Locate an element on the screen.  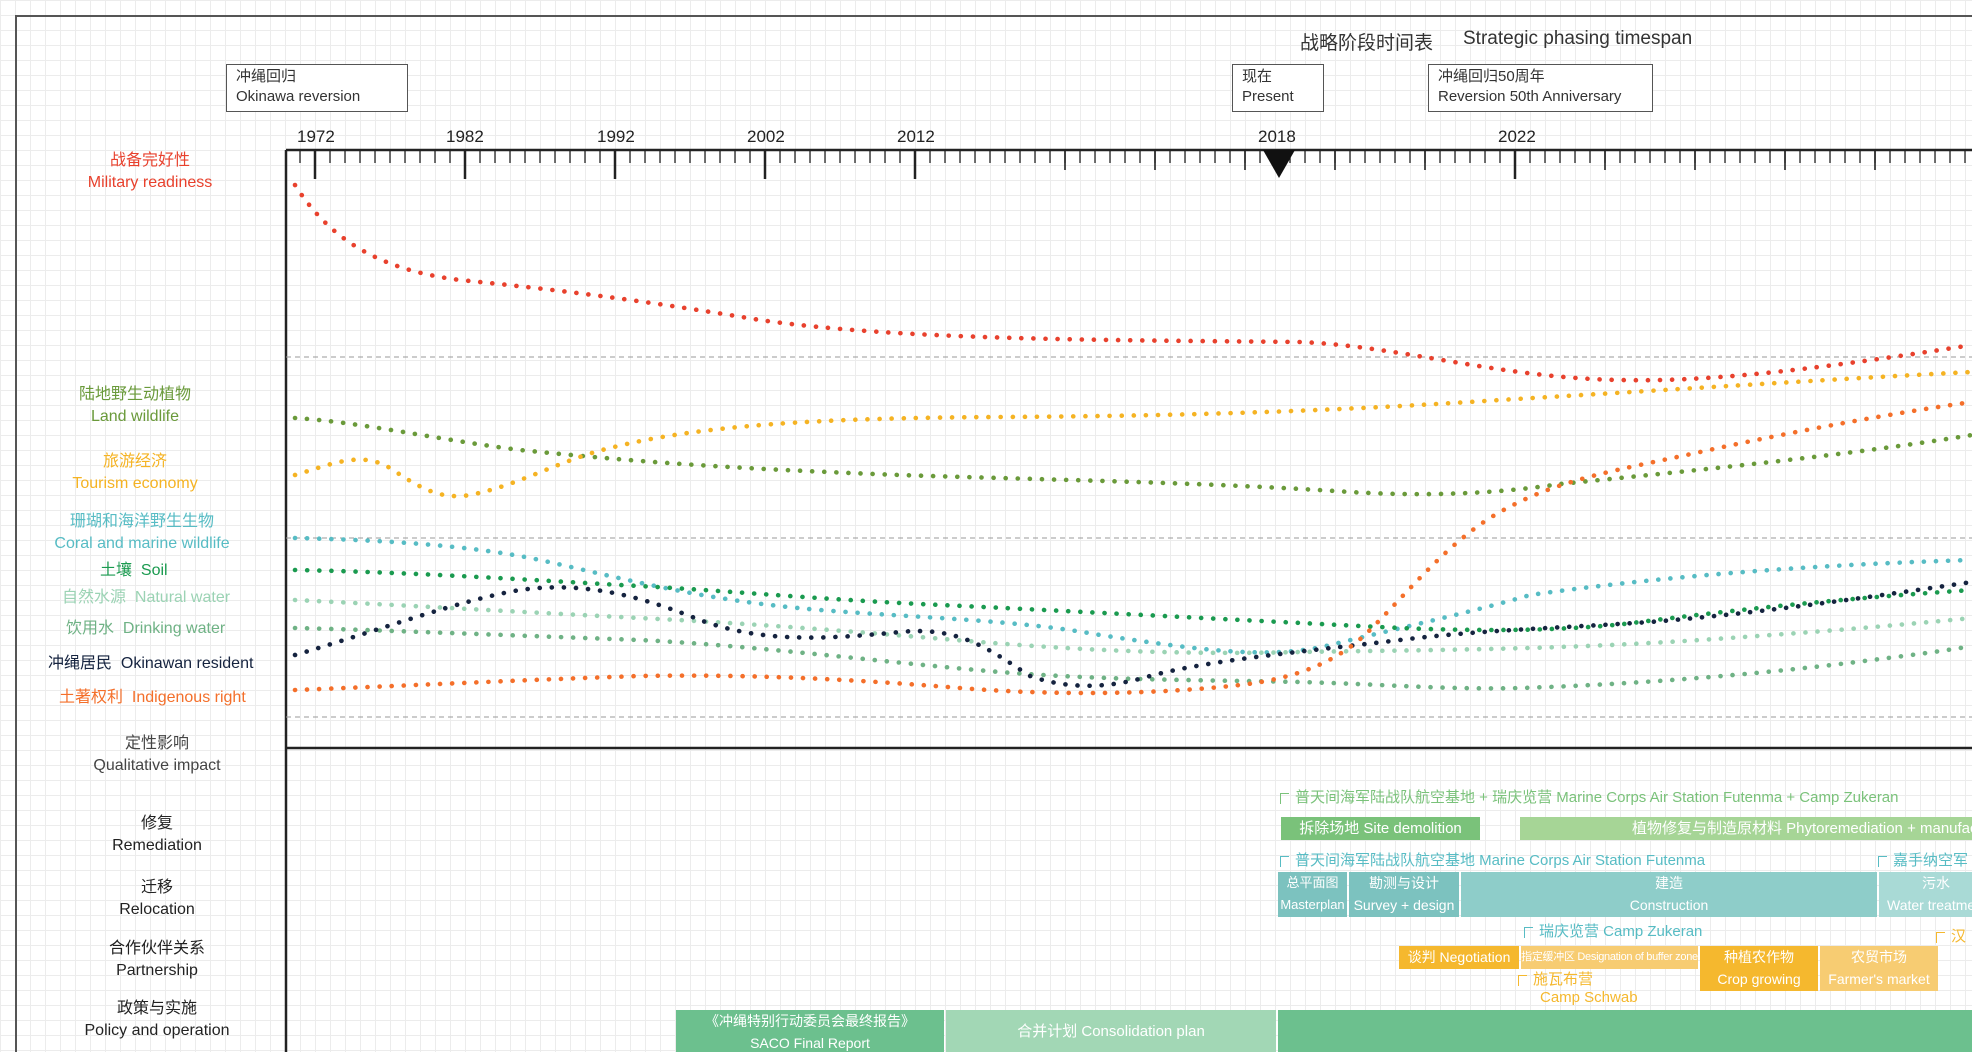
anno-schwab-zh: 施瓦布营 is located at coordinates (1563, 979).